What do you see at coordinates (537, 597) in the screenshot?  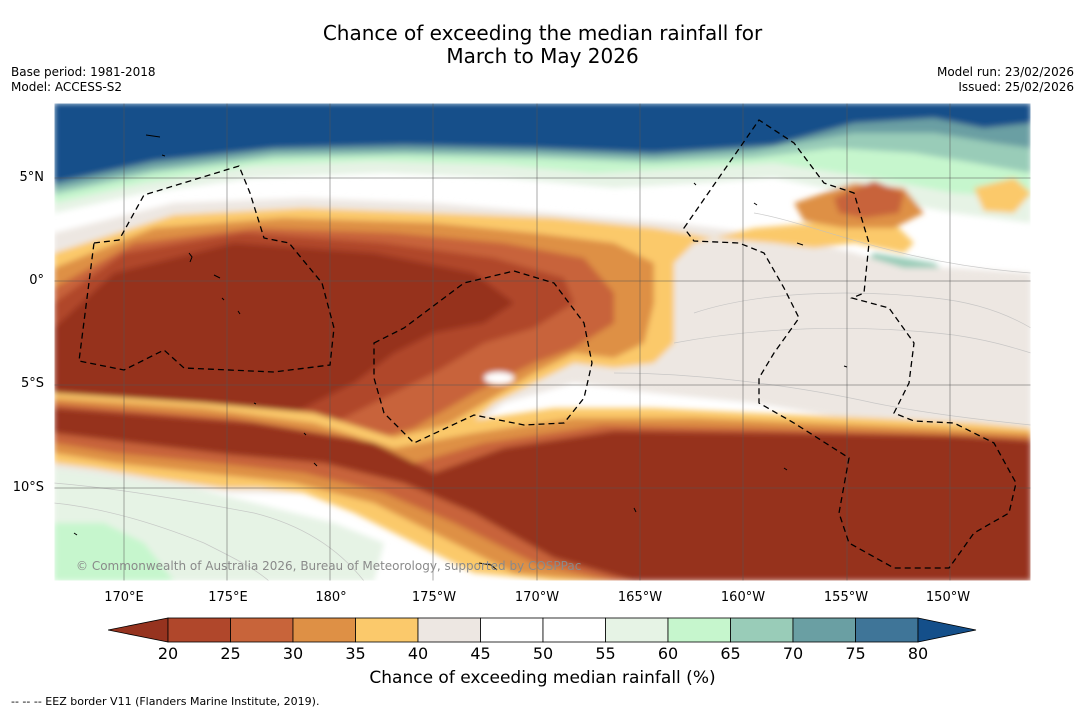 I see `lon-label-4: 170°W` at bounding box center [537, 597].